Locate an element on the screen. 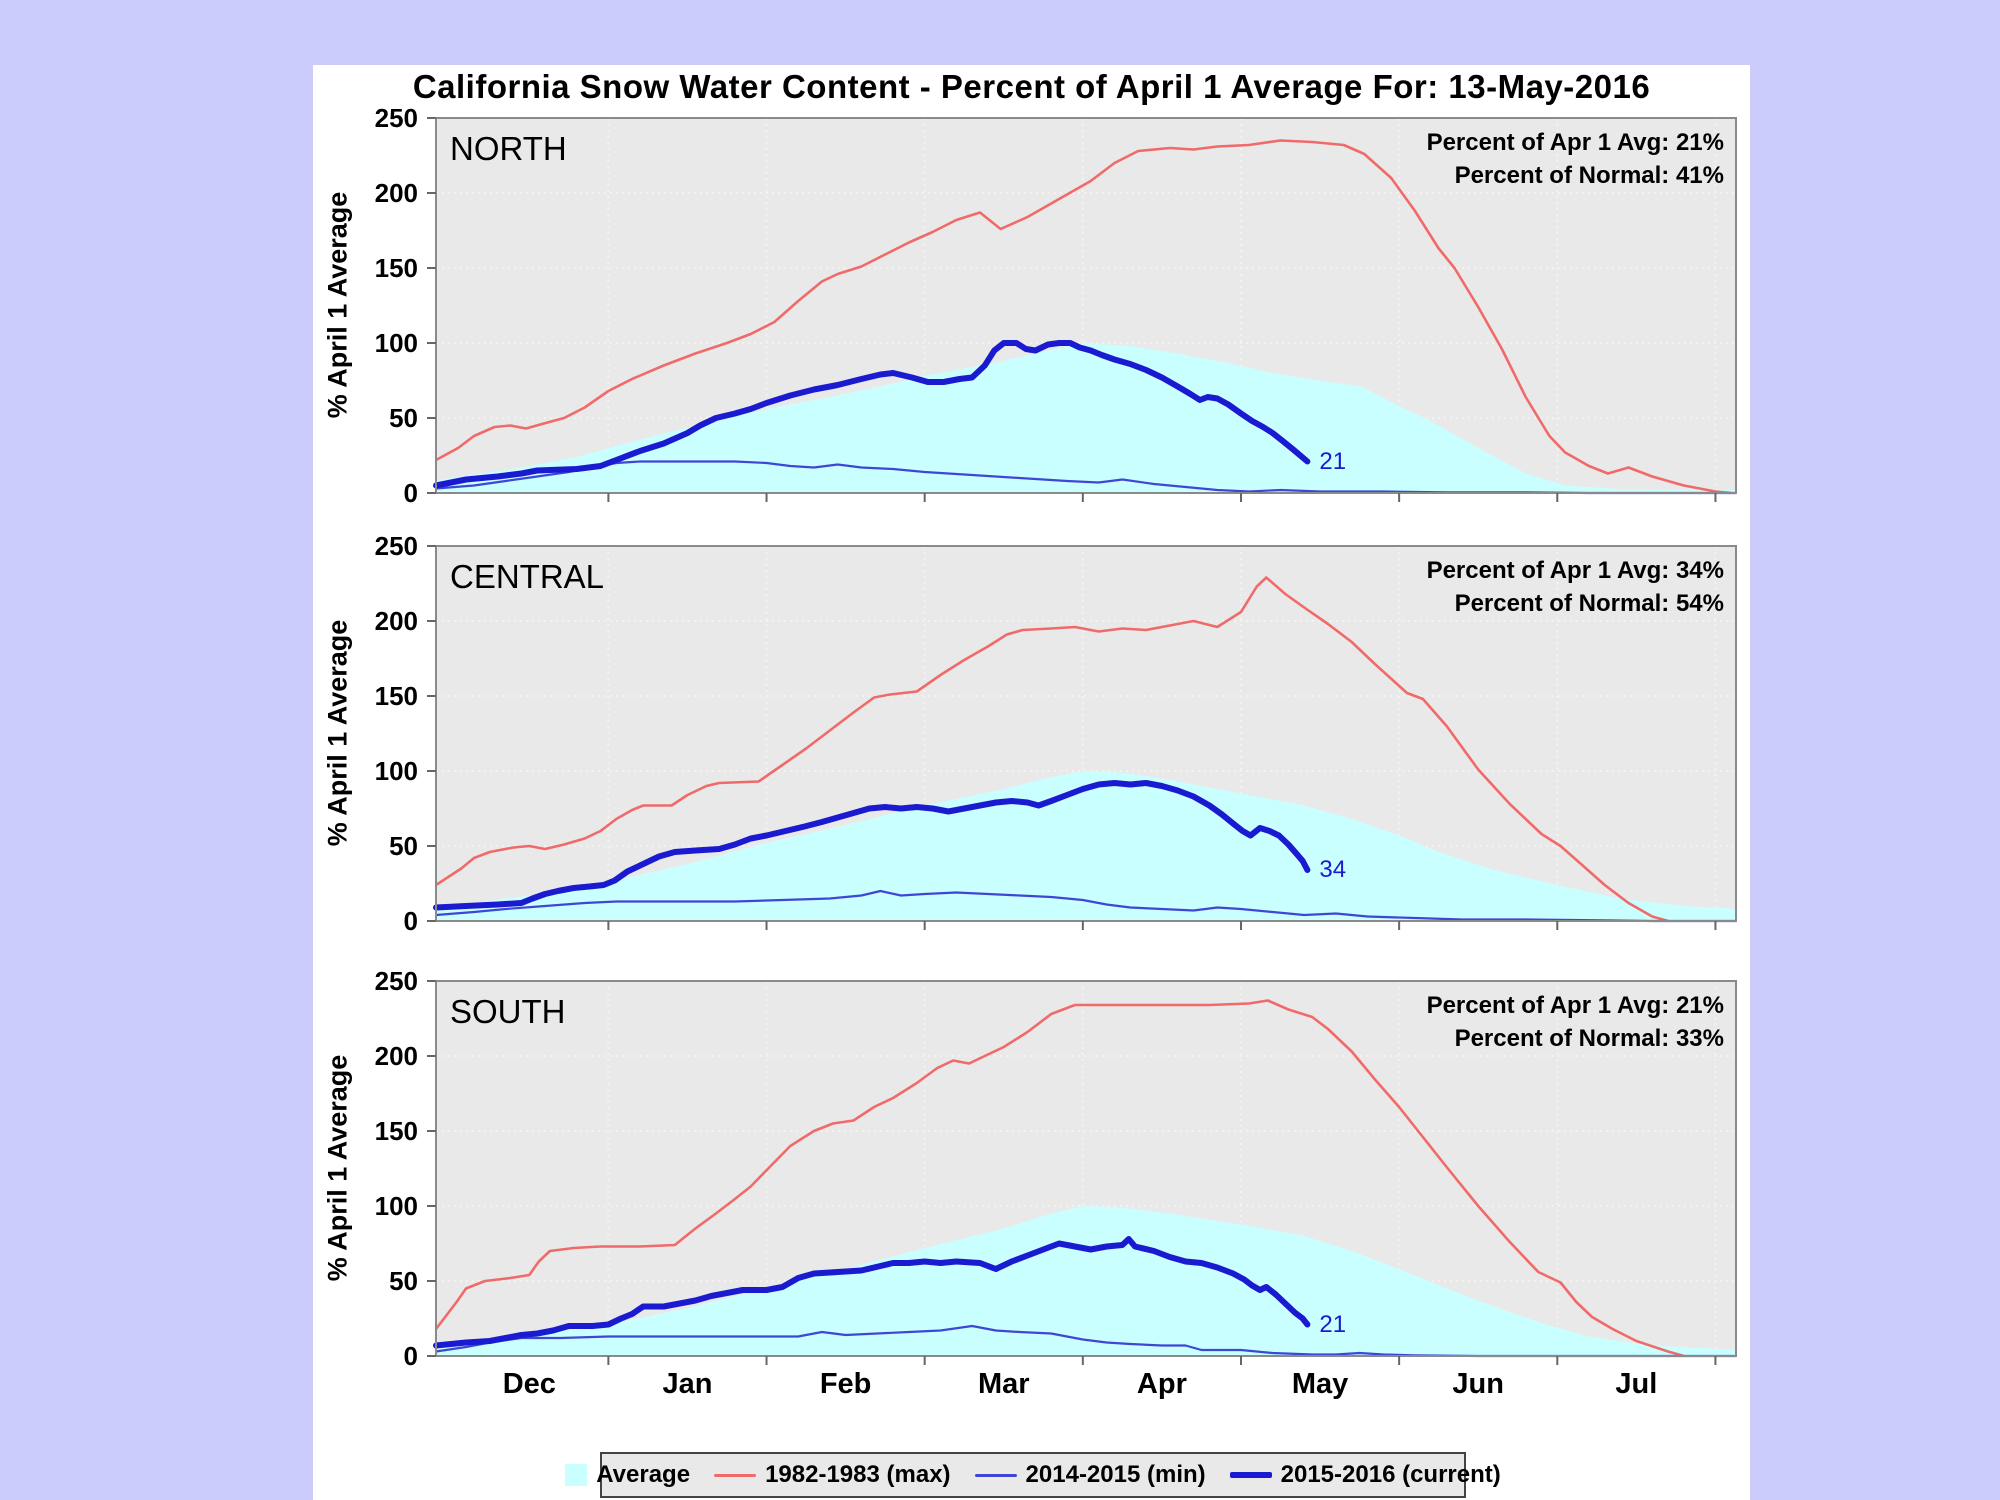  panel-region-label: NORTH is located at coordinates (508, 148).